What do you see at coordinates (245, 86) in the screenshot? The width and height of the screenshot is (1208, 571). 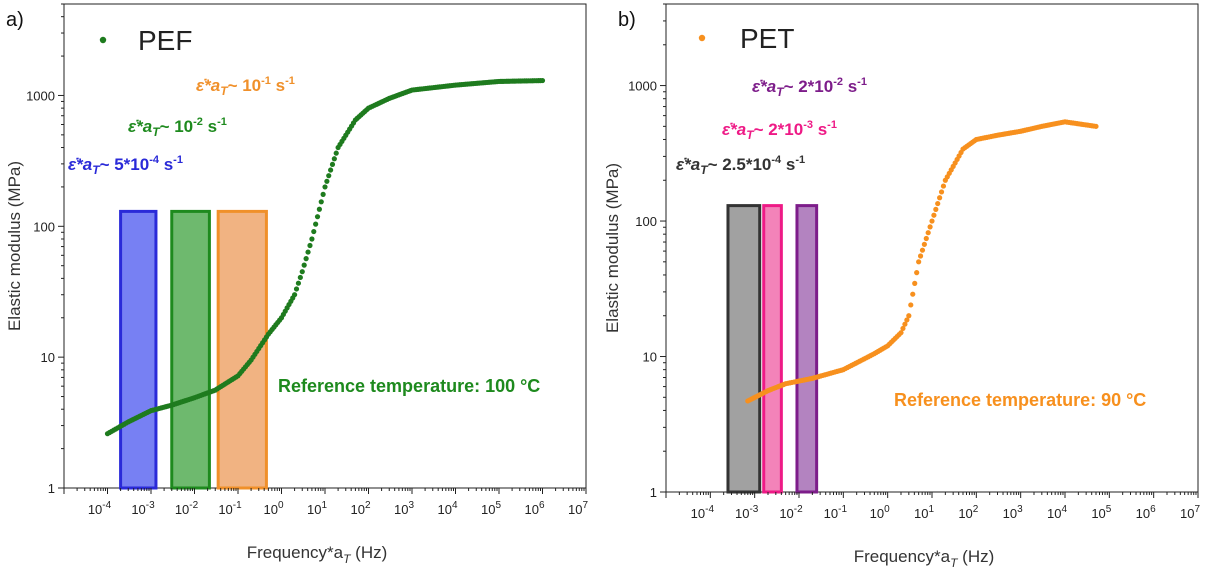 I see `rate-label-3: ε̇*aT~ 10-1 s-1` at bounding box center [245, 86].